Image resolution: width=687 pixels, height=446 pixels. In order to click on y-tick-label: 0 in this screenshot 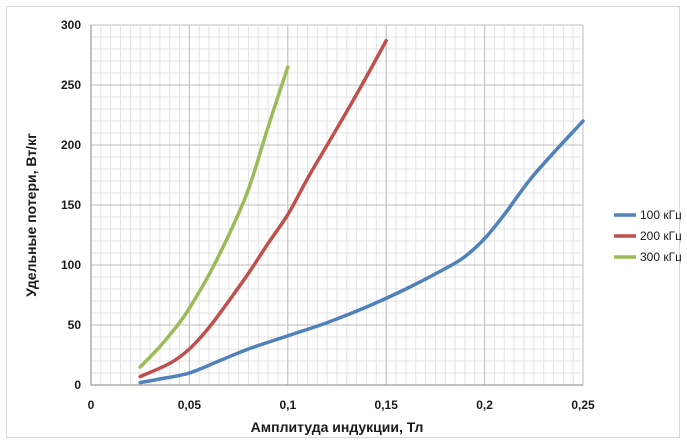, I will do `click(77, 385)`.